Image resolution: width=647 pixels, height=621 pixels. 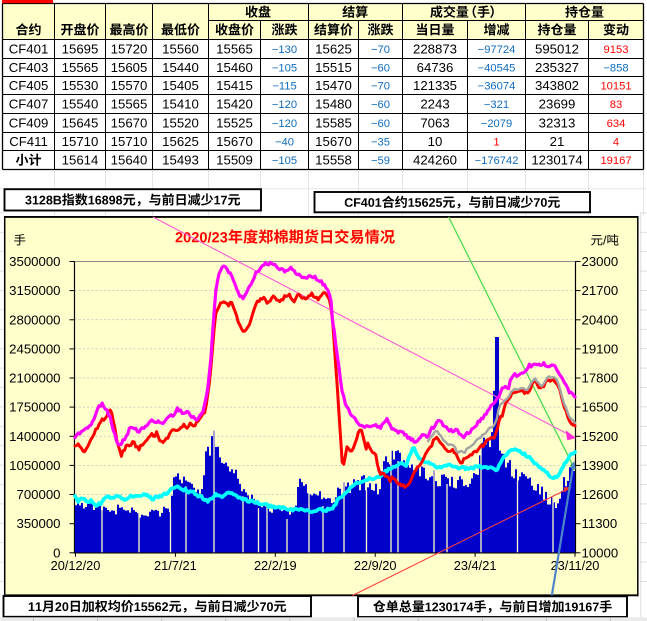 What do you see at coordinates (80, 104) in the screenshot?
I see `svg-text: 15540` at bounding box center [80, 104].